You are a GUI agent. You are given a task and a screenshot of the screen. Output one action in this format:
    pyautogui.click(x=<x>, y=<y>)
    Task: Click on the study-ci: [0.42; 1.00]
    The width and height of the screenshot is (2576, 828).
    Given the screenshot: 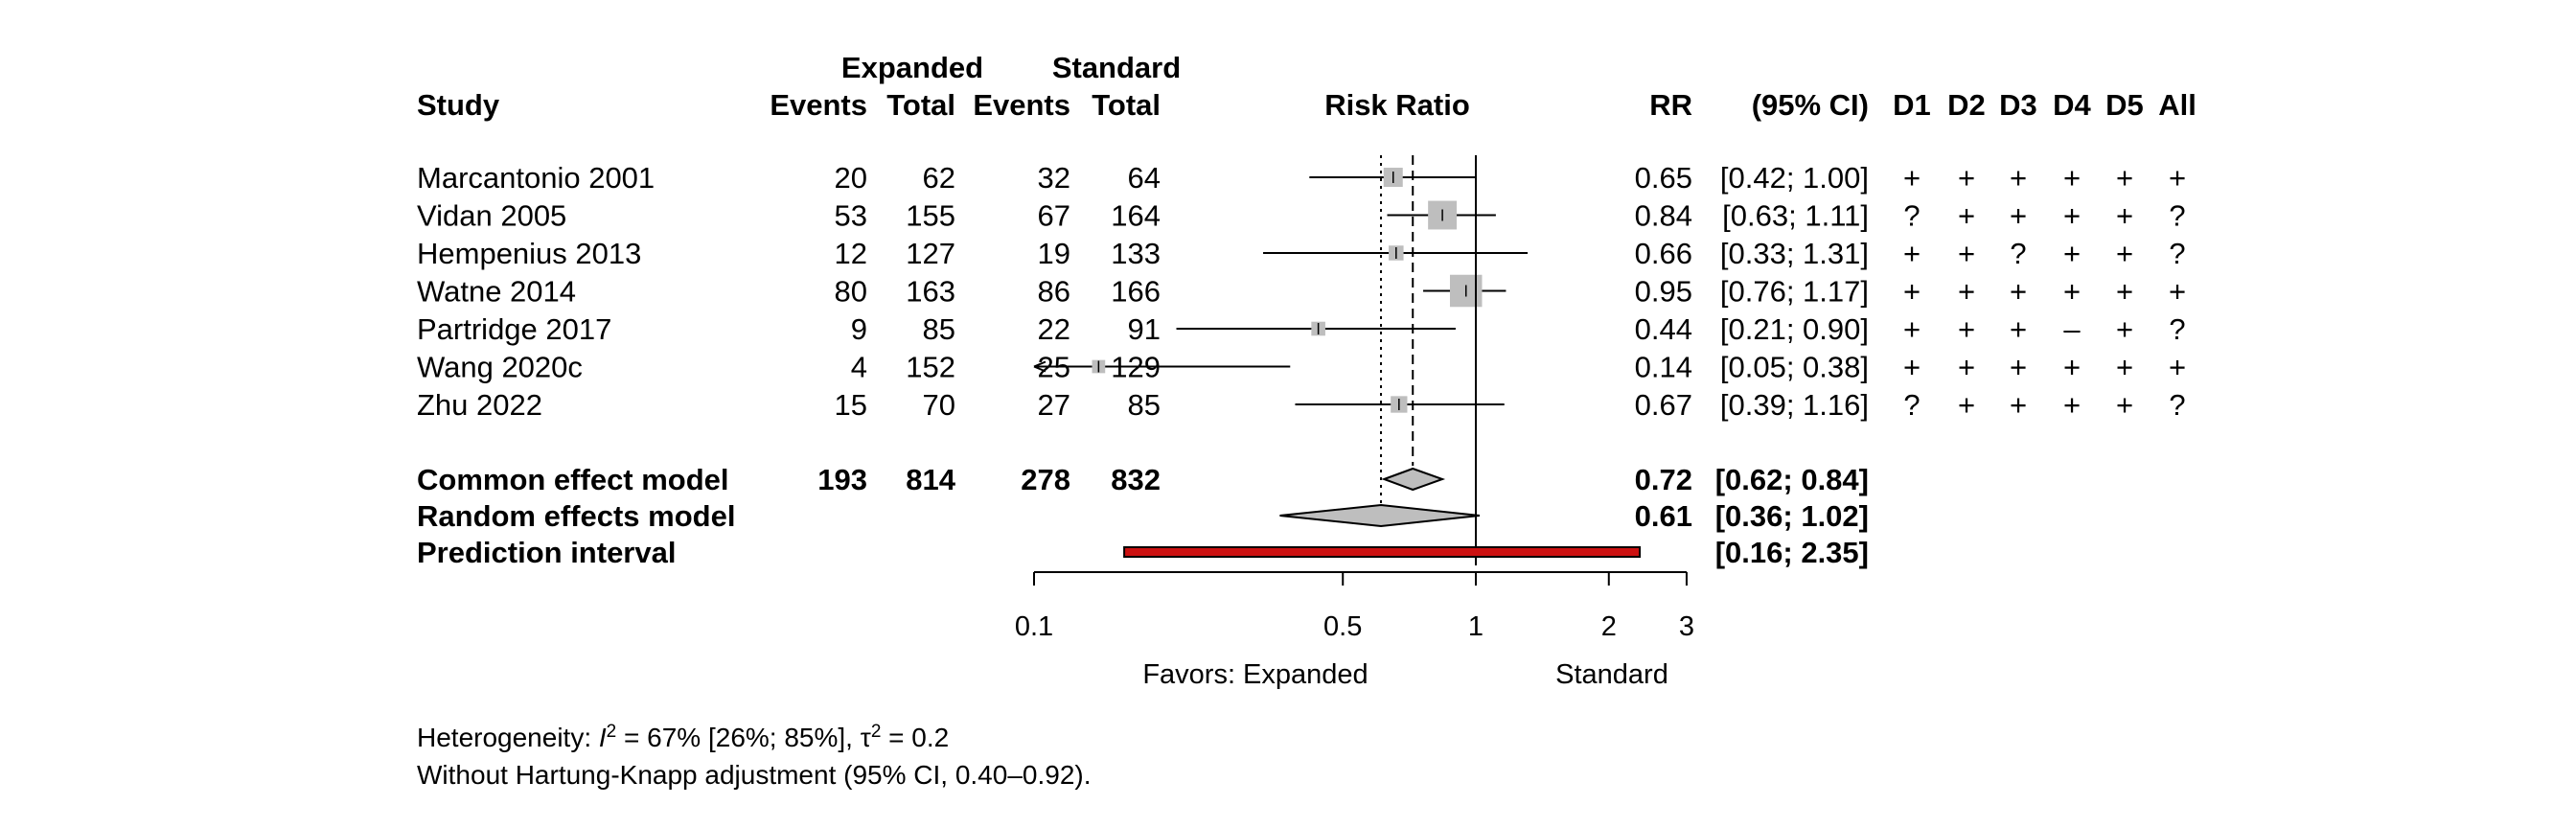 What is the action you would take?
    pyautogui.click(x=1794, y=178)
    